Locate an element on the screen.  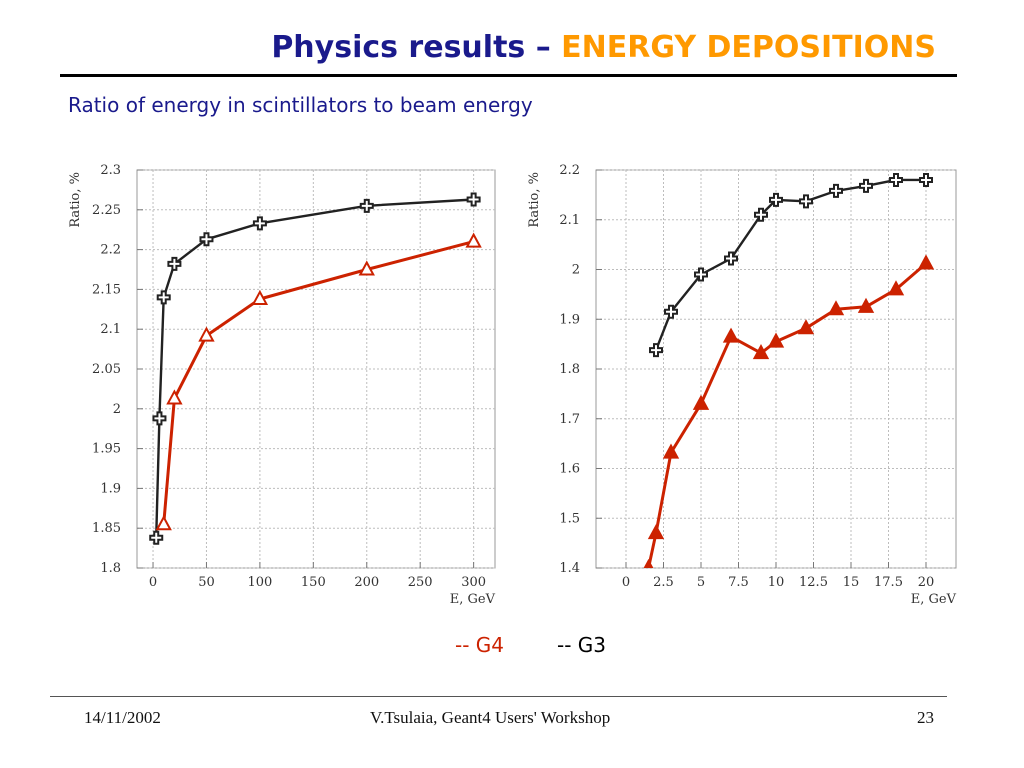
x-tick-label: 20 is located at coordinates (926, 582).